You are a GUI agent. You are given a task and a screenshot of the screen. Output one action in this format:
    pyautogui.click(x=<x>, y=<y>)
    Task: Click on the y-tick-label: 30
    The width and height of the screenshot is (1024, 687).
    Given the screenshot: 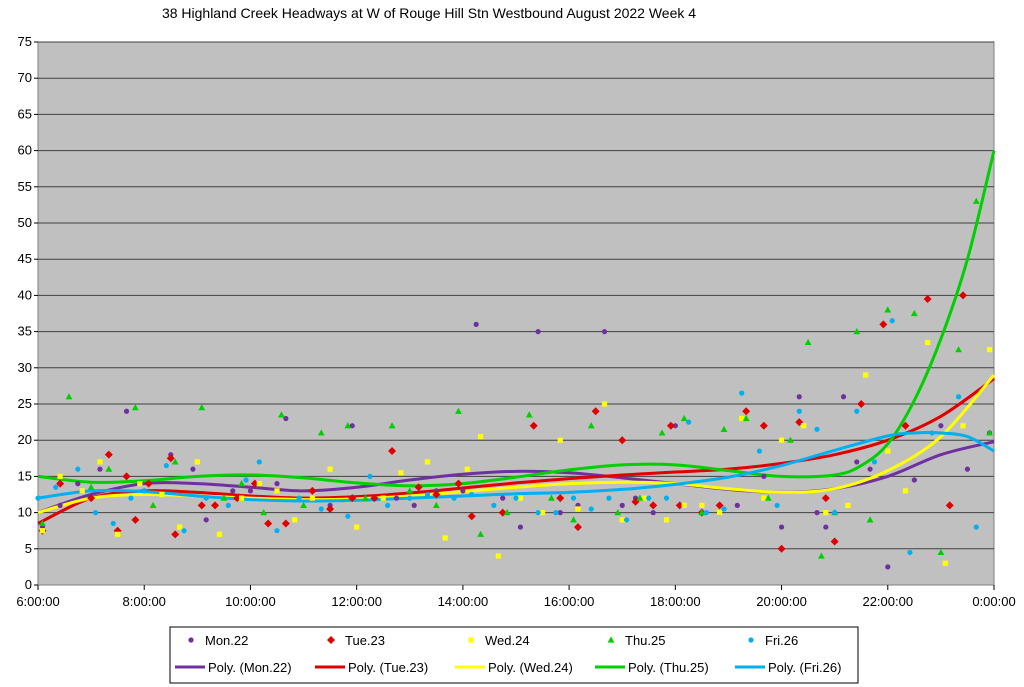 What is the action you would take?
    pyautogui.click(x=25, y=367)
    